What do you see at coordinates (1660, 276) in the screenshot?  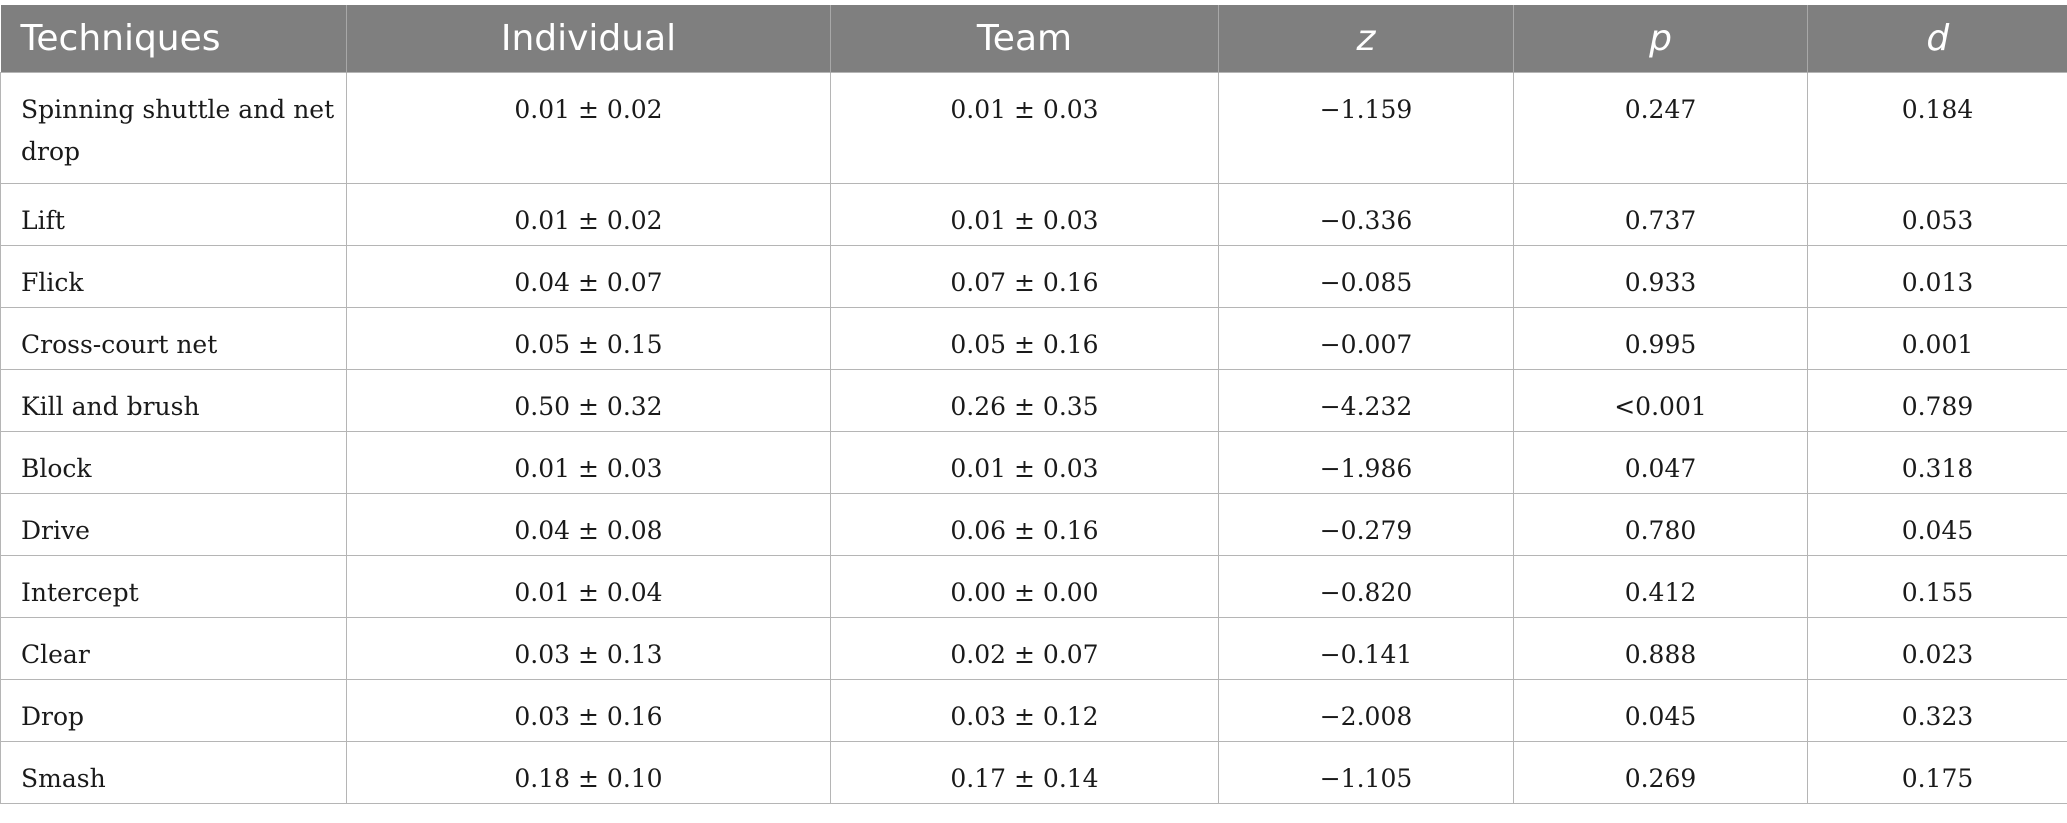 I see `p-cell: 0.933` at bounding box center [1660, 276].